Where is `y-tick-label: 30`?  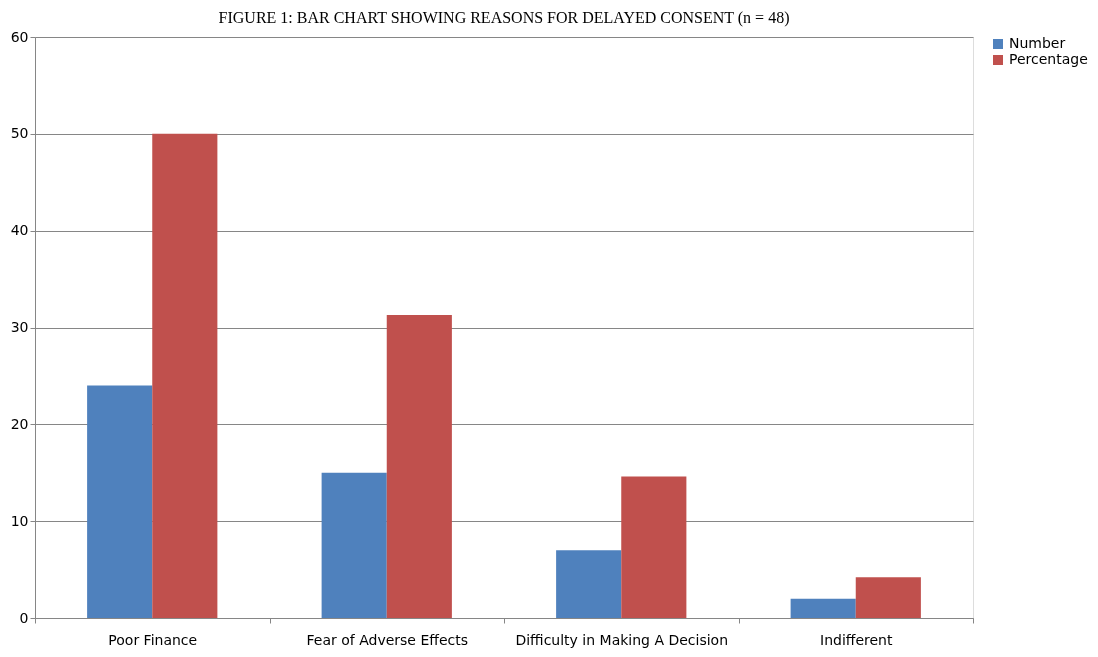
y-tick-label: 30 is located at coordinates (19, 327).